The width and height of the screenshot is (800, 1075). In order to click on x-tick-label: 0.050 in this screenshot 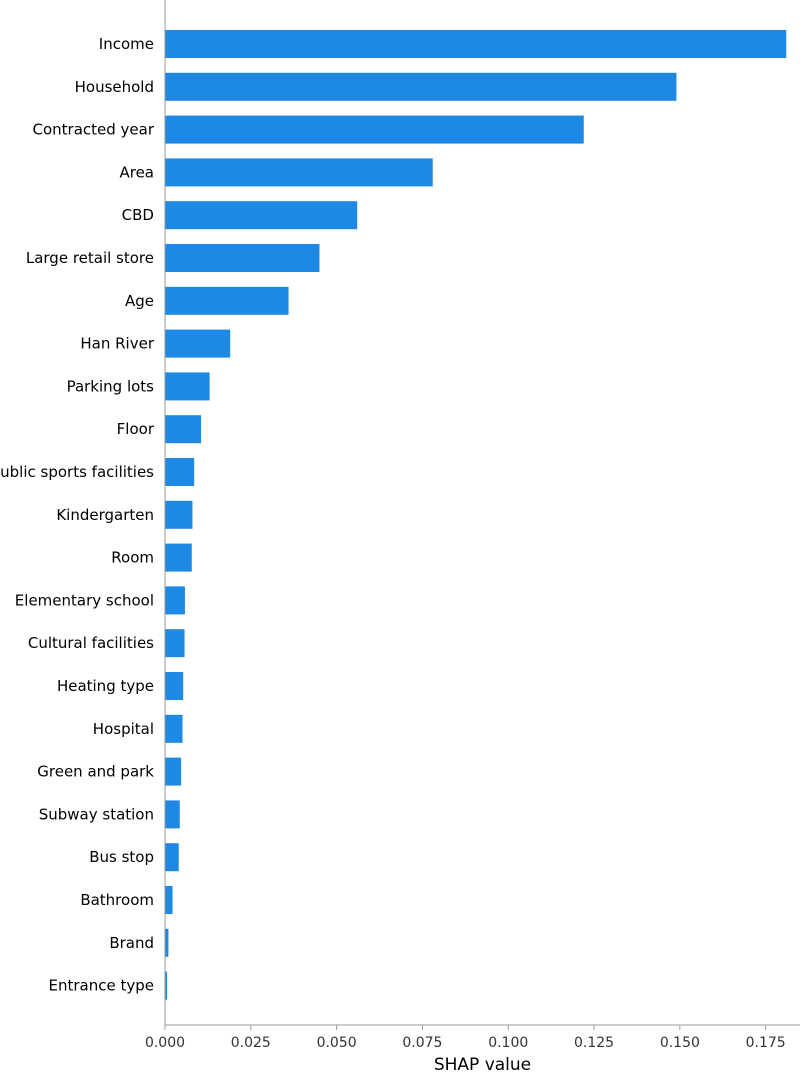, I will do `click(337, 1043)`.